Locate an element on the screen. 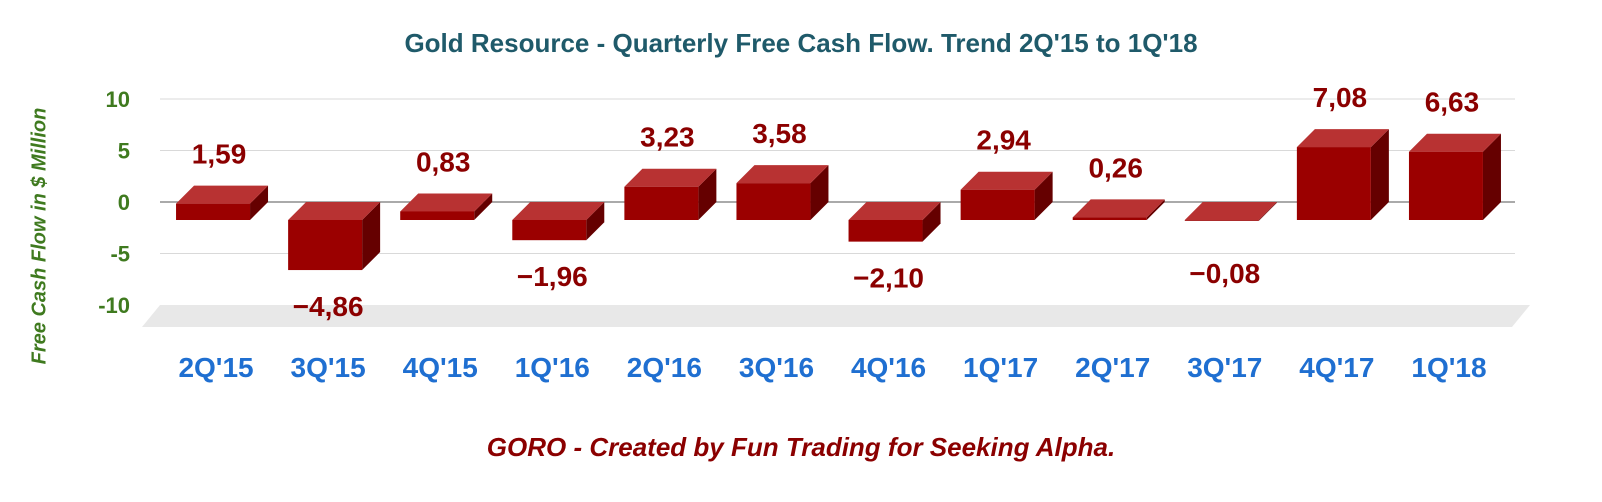 The image size is (1602, 502). data-label: 0,83 is located at coordinates (443, 161).